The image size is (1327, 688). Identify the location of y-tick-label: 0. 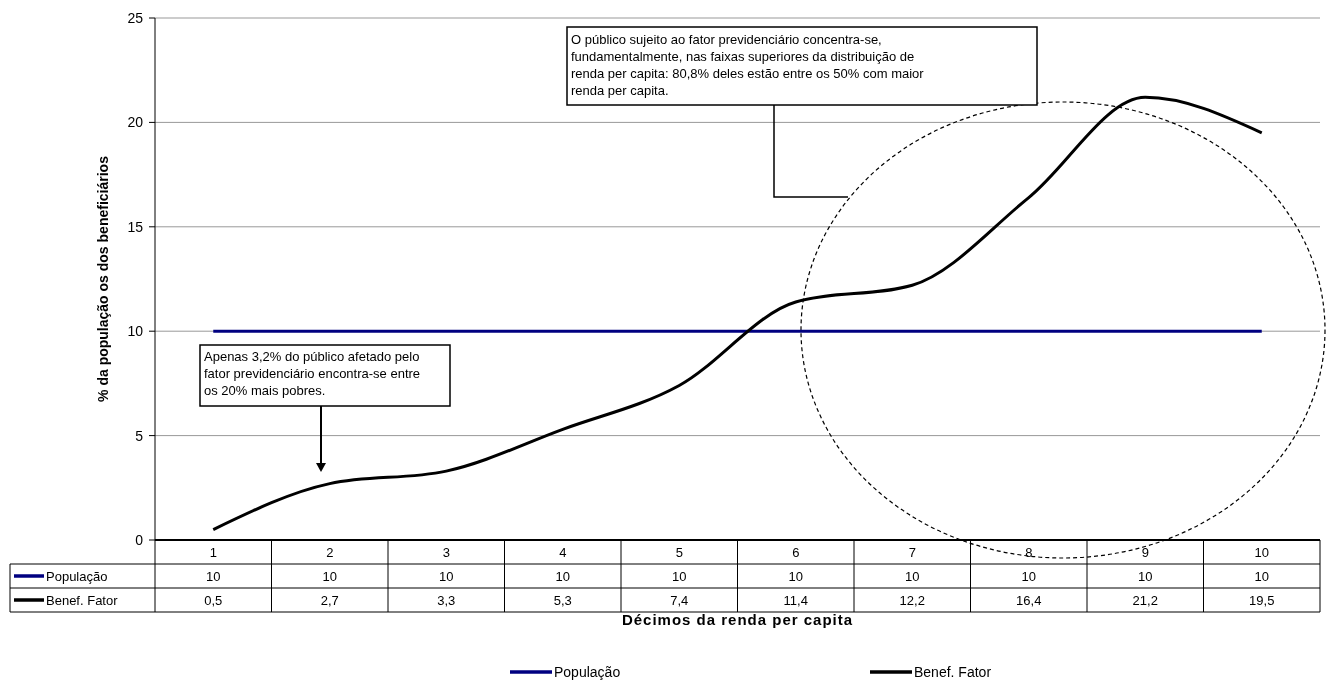
(139, 539).